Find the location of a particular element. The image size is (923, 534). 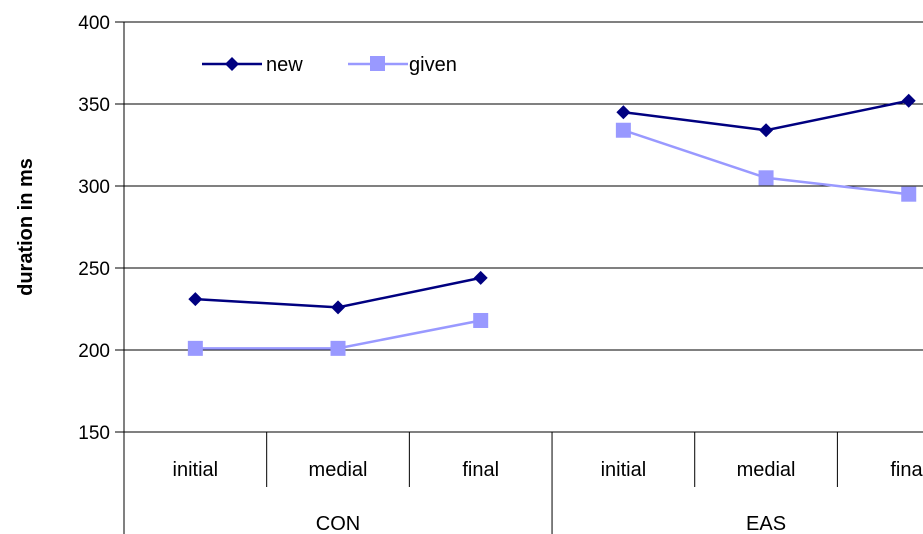

legend-marker-given is located at coordinates (377, 63).